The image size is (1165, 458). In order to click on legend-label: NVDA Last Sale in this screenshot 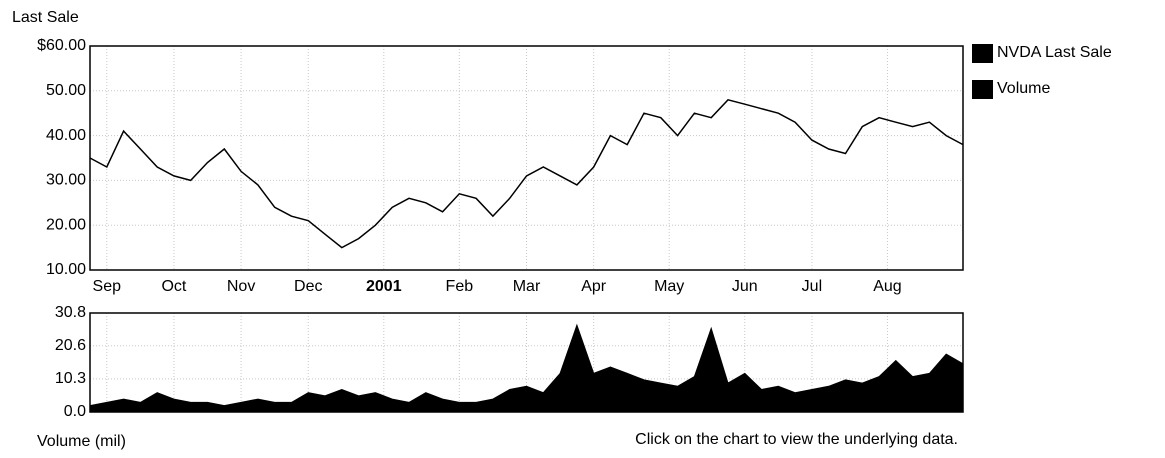, I will do `click(1054, 52)`.